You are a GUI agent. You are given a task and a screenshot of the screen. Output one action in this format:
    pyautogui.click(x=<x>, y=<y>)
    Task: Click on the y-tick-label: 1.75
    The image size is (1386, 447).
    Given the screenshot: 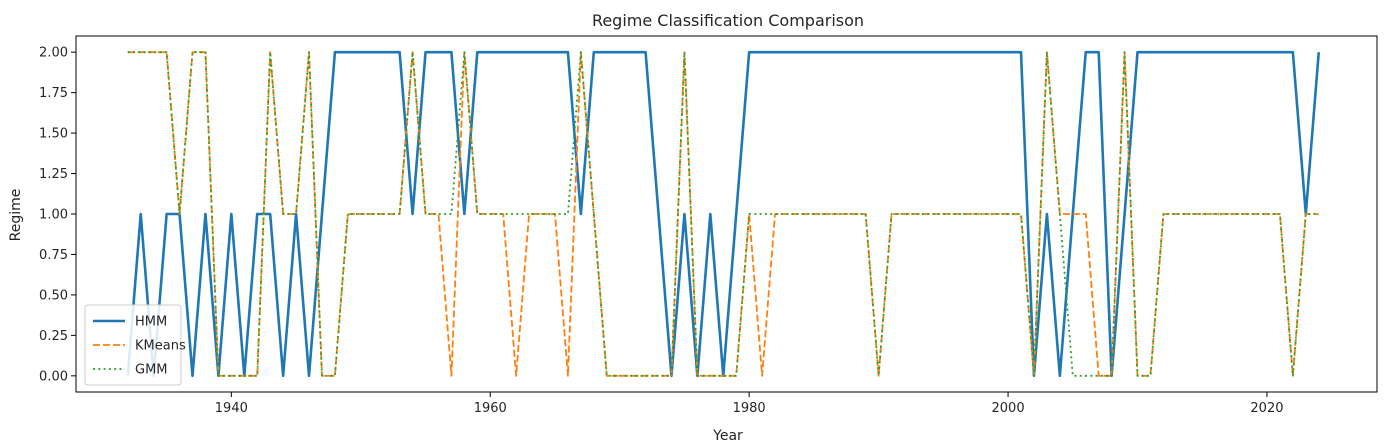 What is the action you would take?
    pyautogui.click(x=53, y=93)
    